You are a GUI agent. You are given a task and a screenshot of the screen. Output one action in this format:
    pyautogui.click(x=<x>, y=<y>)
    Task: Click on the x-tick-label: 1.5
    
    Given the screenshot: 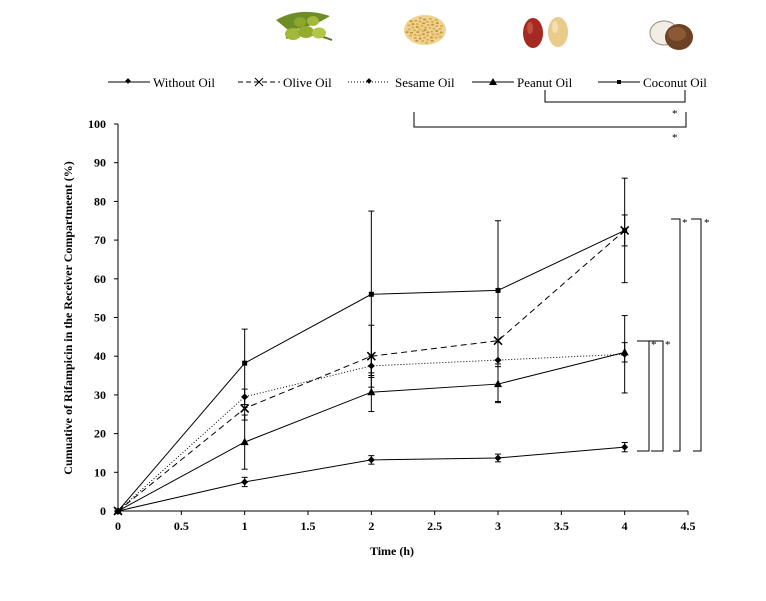 What is the action you would take?
    pyautogui.click(x=308, y=526)
    